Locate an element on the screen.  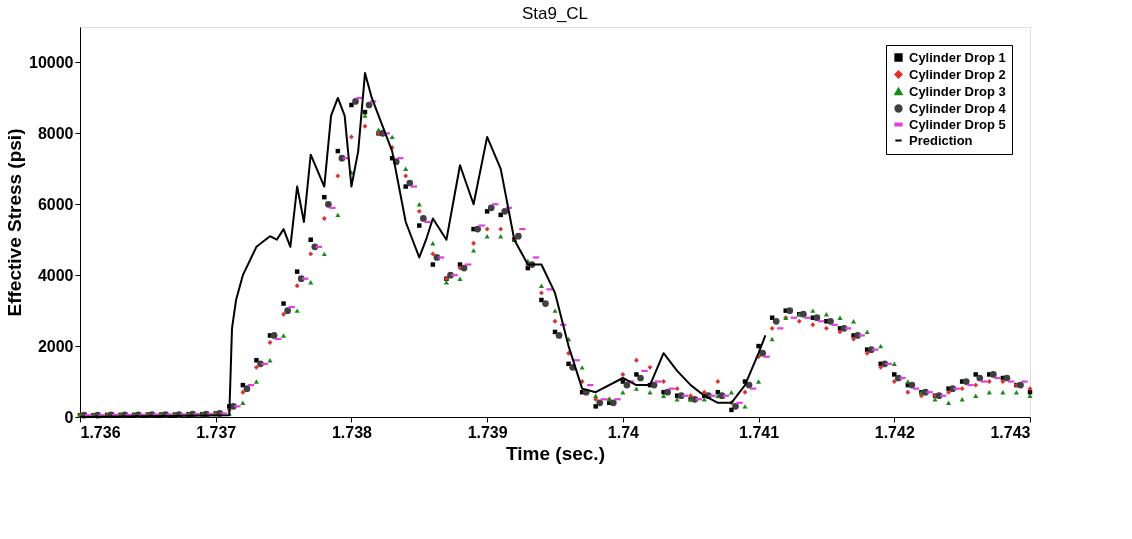
x-tick-label: 1.738 is located at coordinates (352, 432).